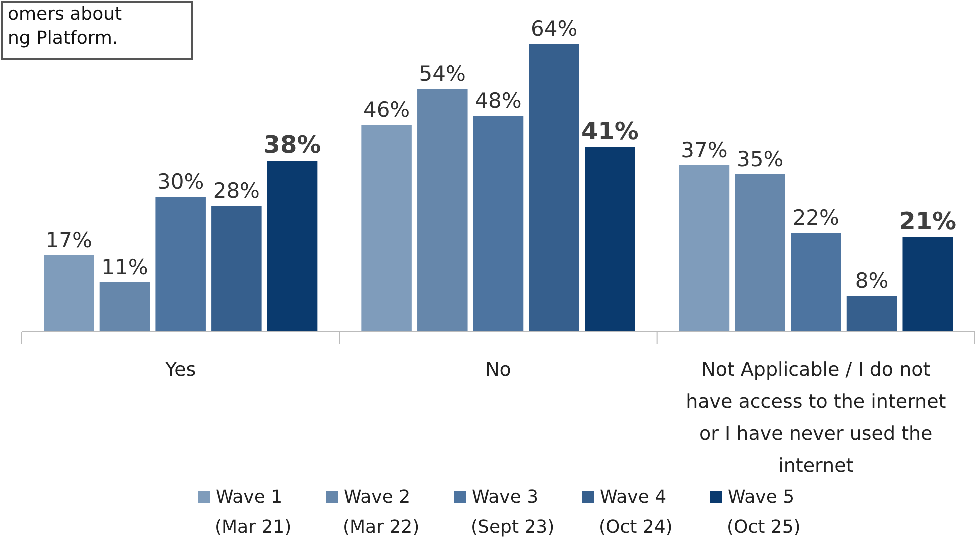 The image size is (980, 547). Describe the element at coordinates (386, 110) in the screenshot. I see `data-label: 46%` at that location.